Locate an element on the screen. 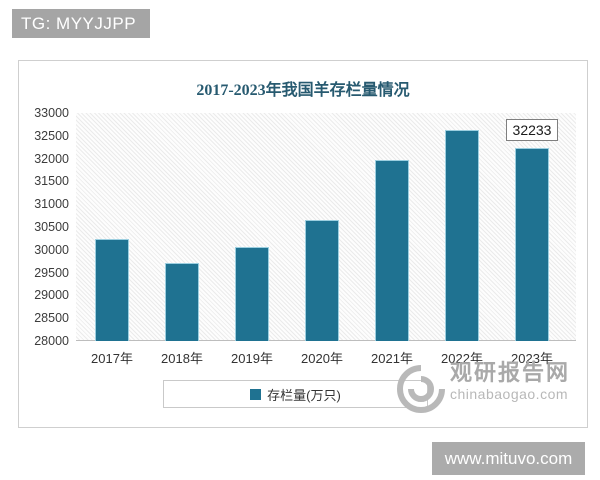  chart-title: 2017-2023年我国羊存栏量情况 is located at coordinates (303, 90).